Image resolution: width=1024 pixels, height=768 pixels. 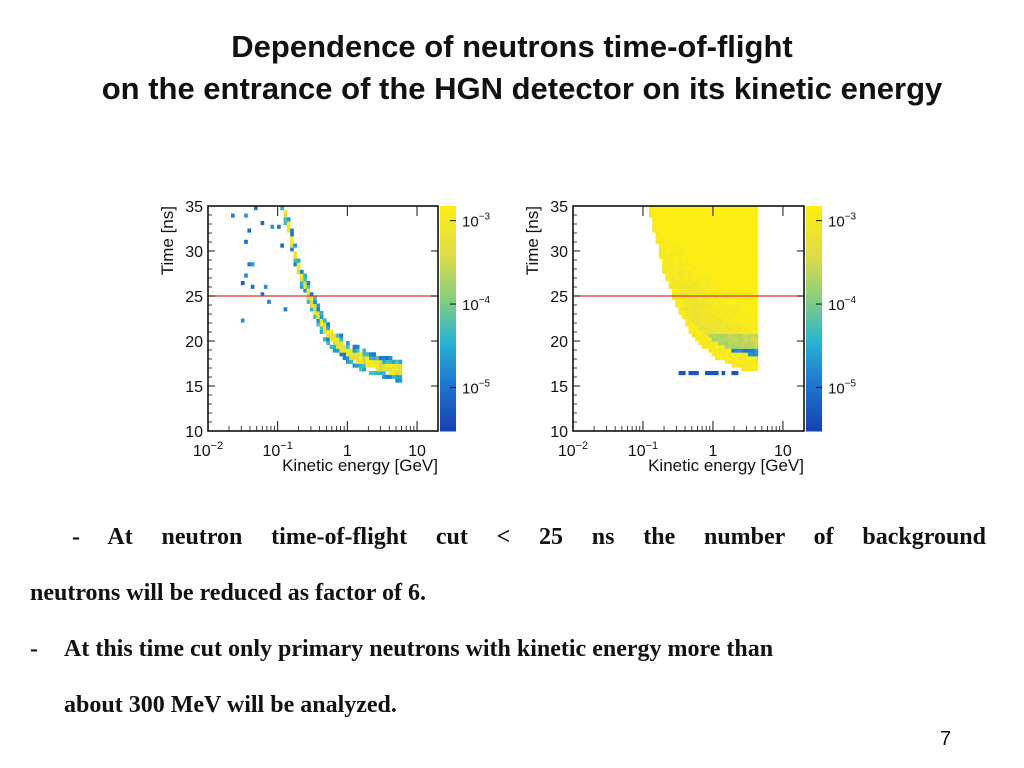 What do you see at coordinates (194, 432) in the screenshot?
I see `y-tick-label: 10` at bounding box center [194, 432].